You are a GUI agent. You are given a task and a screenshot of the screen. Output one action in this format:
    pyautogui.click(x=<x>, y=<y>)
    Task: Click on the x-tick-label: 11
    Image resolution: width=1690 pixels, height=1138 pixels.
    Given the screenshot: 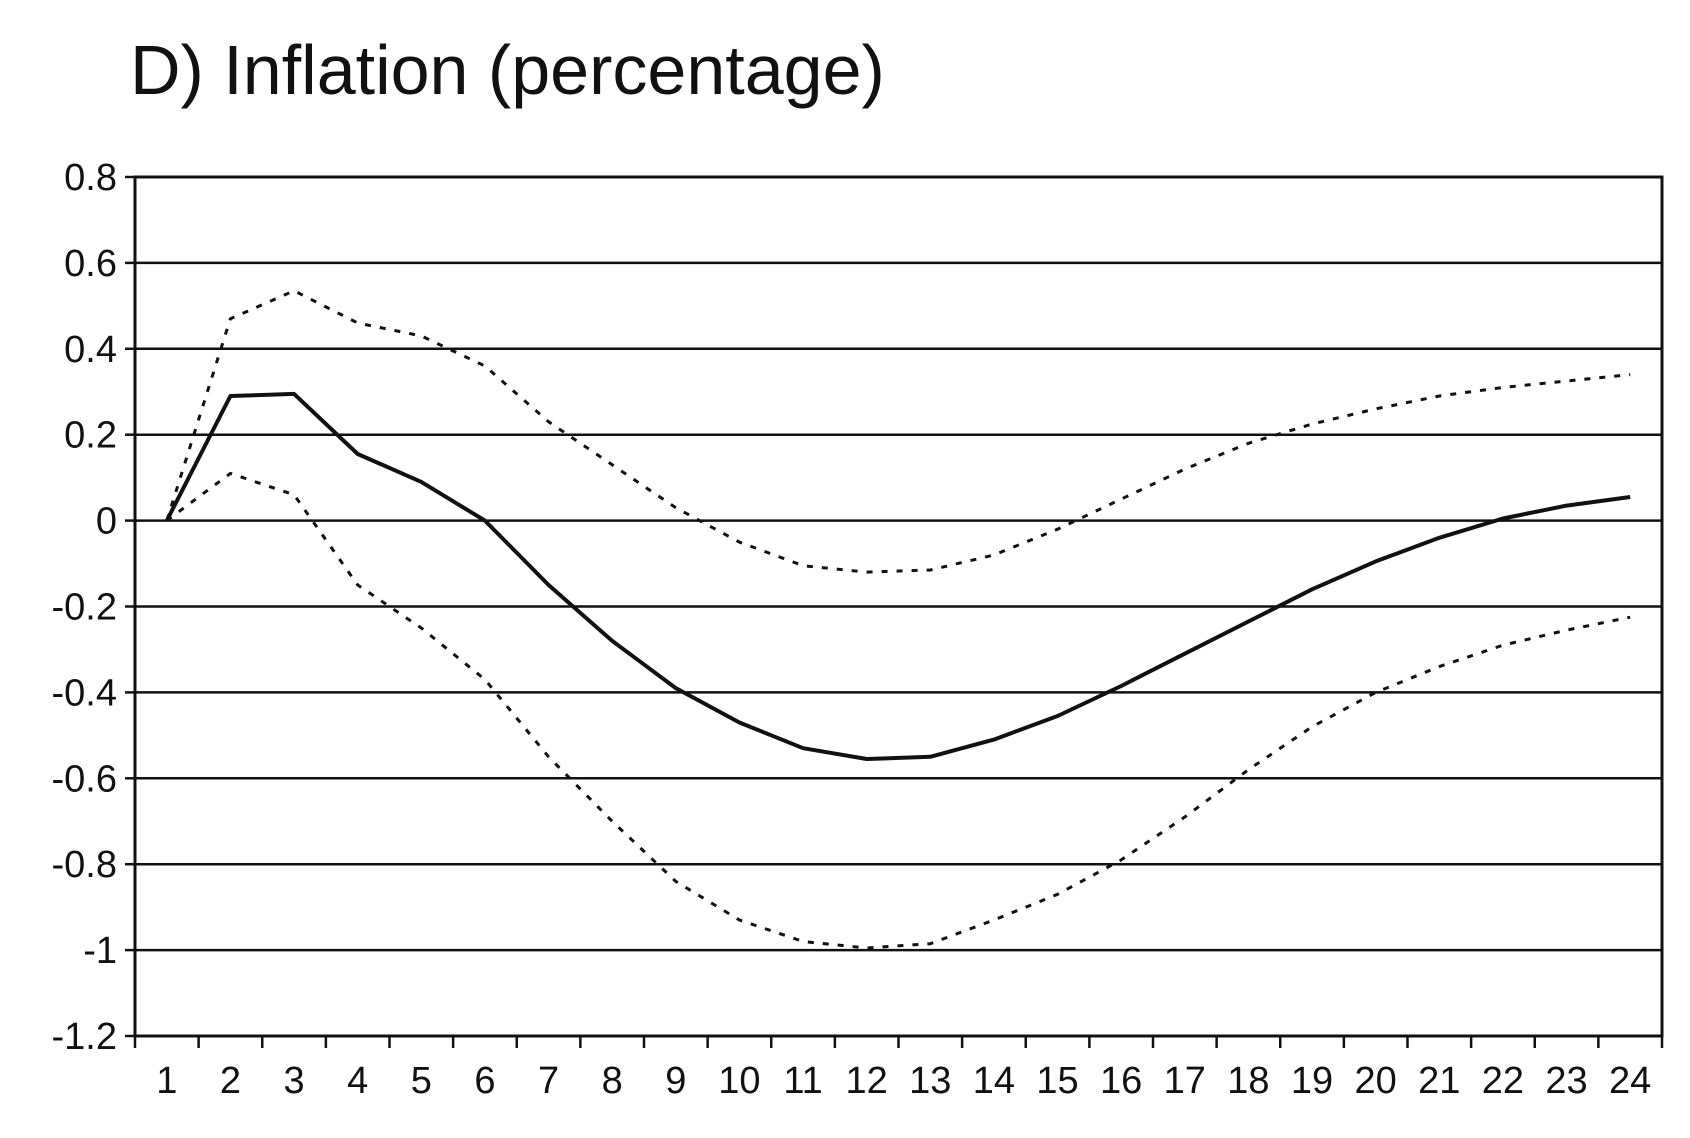 What is the action you would take?
    pyautogui.click(x=802, y=1081)
    